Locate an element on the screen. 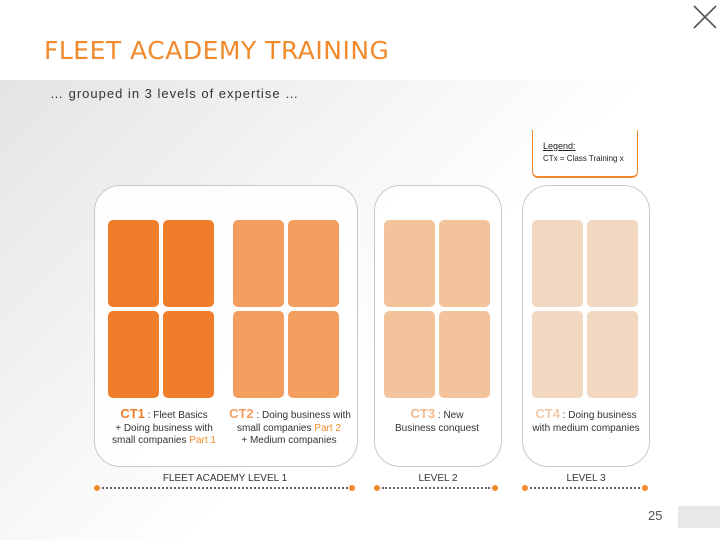 The image size is (720, 540). level-3-line is located at coordinates (585, 488).